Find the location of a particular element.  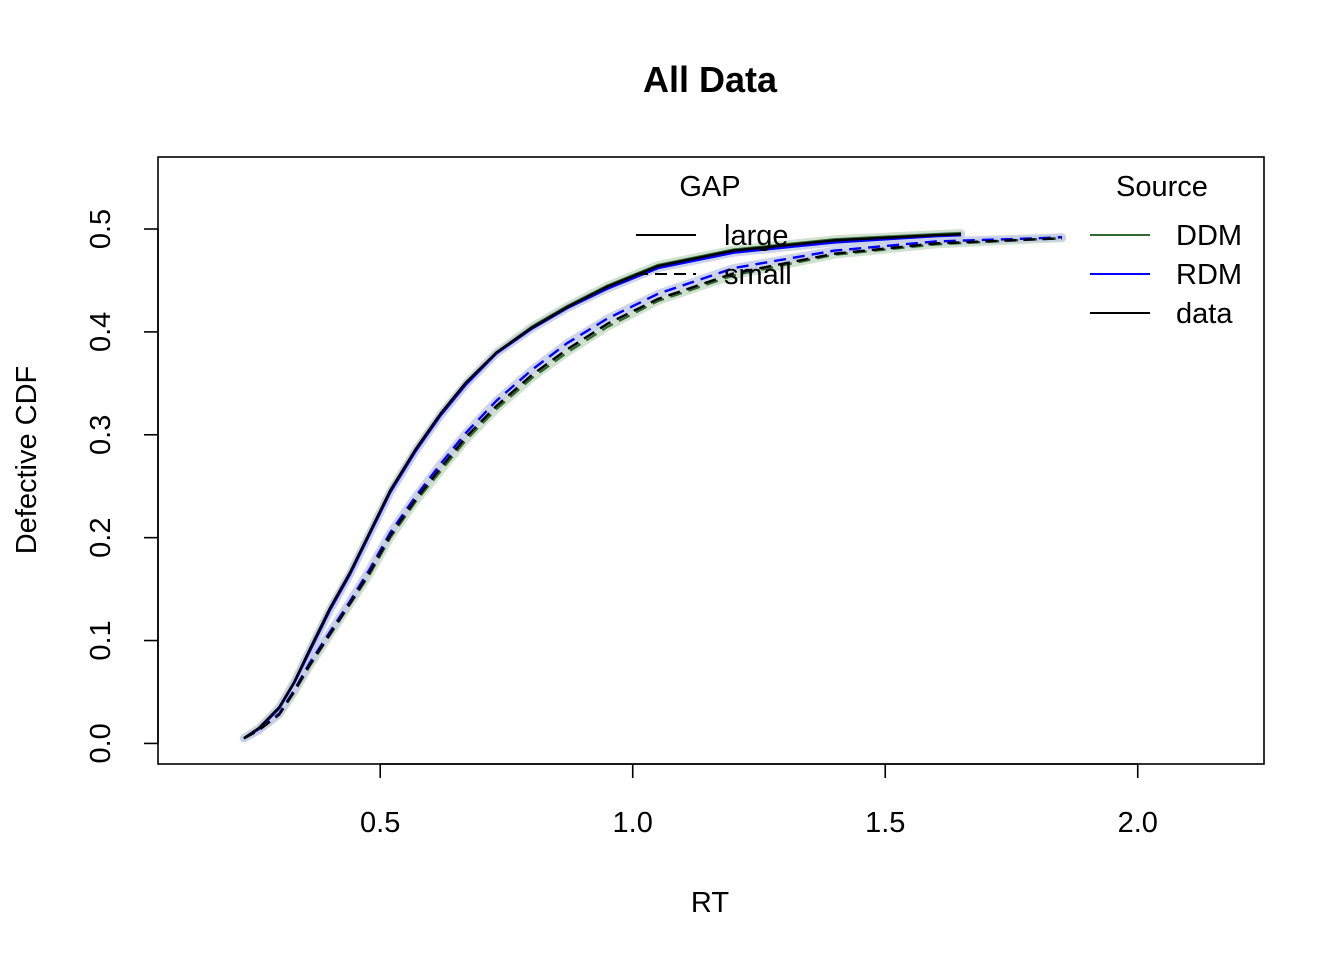

legend-source-label-data: data is located at coordinates (1204, 314).